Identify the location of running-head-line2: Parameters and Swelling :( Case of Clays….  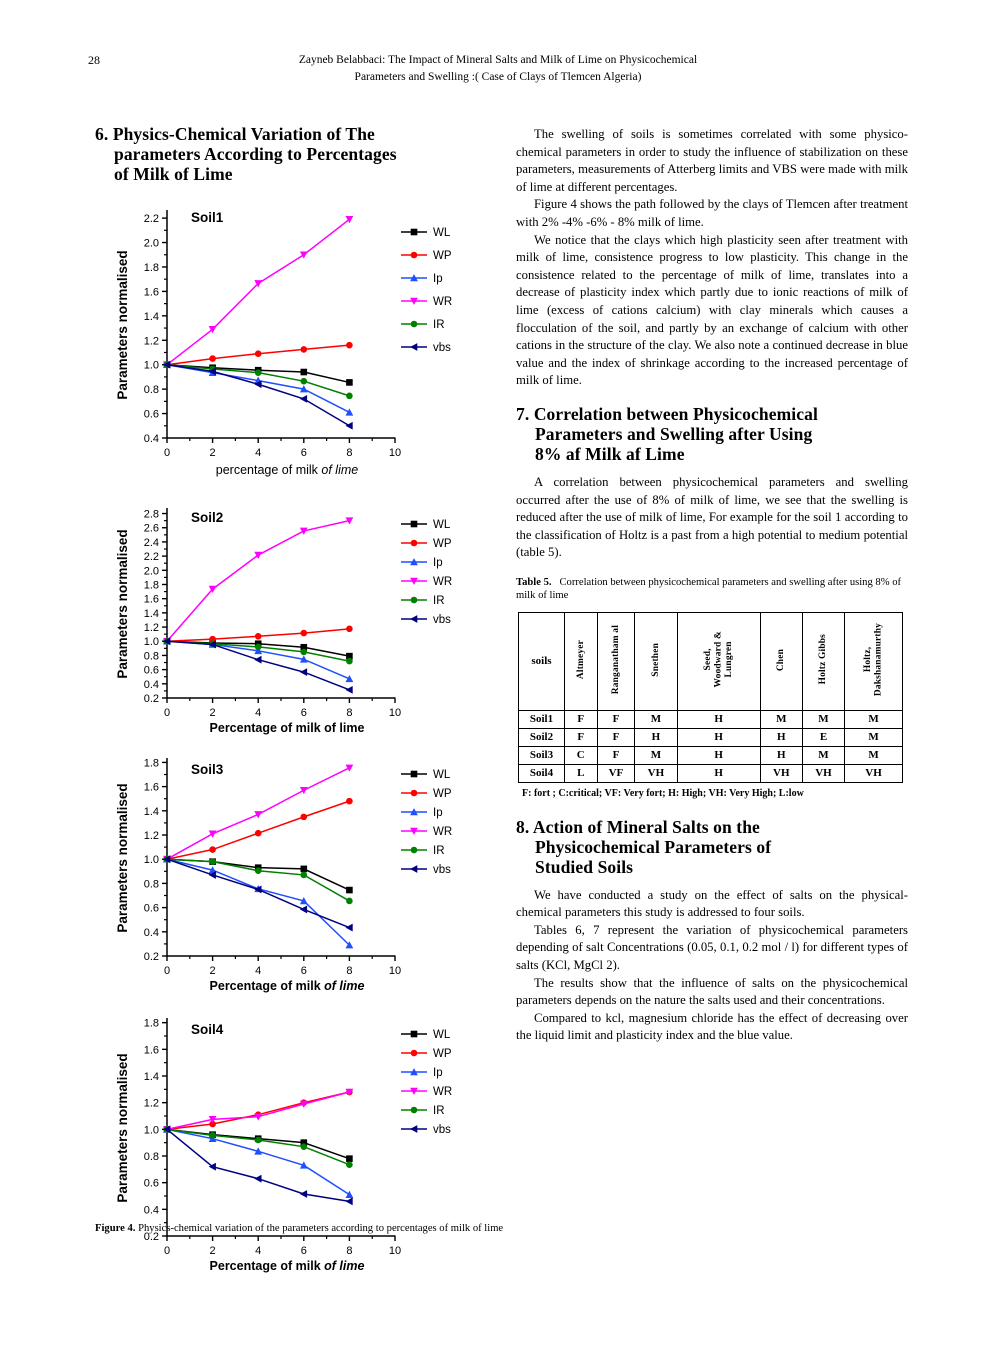
(498, 77).